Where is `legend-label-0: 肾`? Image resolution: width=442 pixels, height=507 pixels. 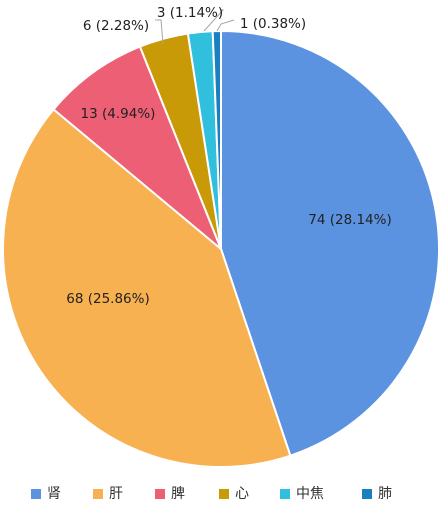
legend-label-0: 肾 is located at coordinates (54, 494).